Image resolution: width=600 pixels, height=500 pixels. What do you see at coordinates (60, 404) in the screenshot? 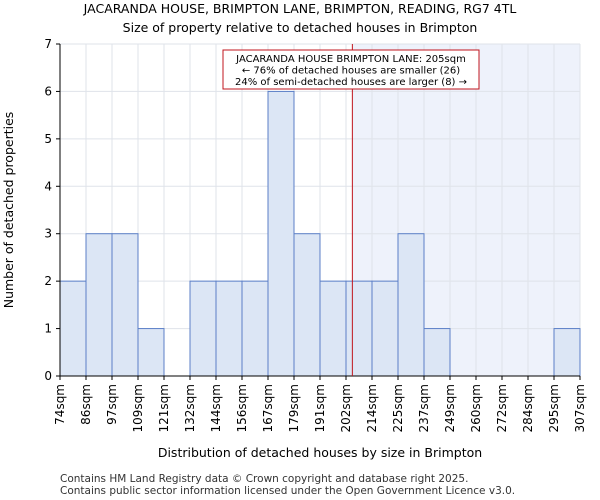
I see `x-tick-label: 74sqm` at bounding box center [60, 404].